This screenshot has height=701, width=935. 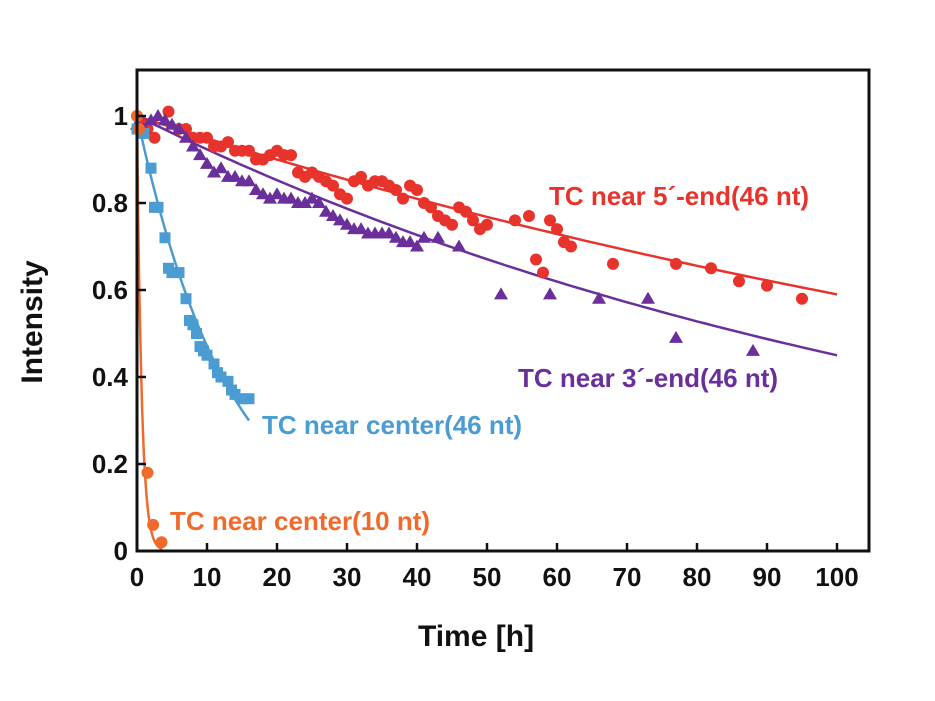 What do you see at coordinates (627, 577) in the screenshot?
I see `x-tick-label: 70` at bounding box center [627, 577].